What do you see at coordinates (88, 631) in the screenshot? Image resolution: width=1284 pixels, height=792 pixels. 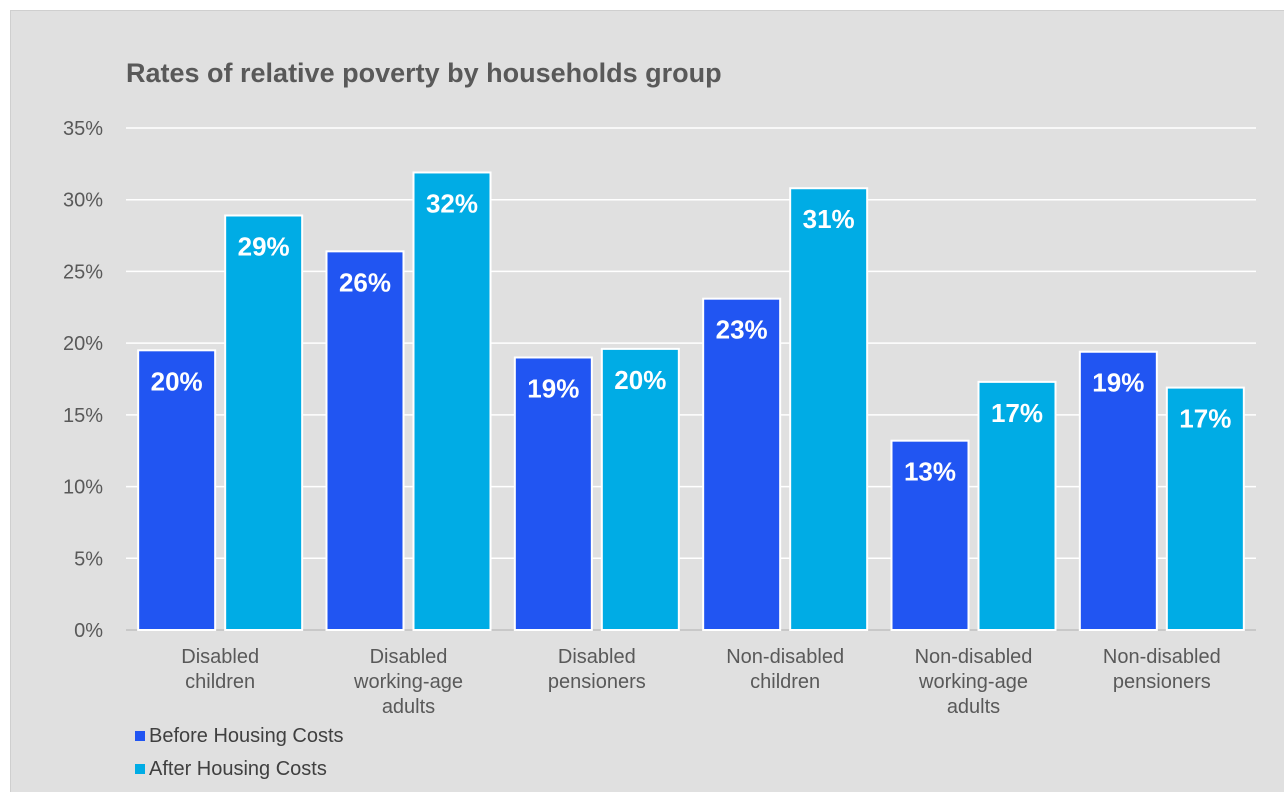 I see `y-tick-label: 0%` at bounding box center [88, 631].